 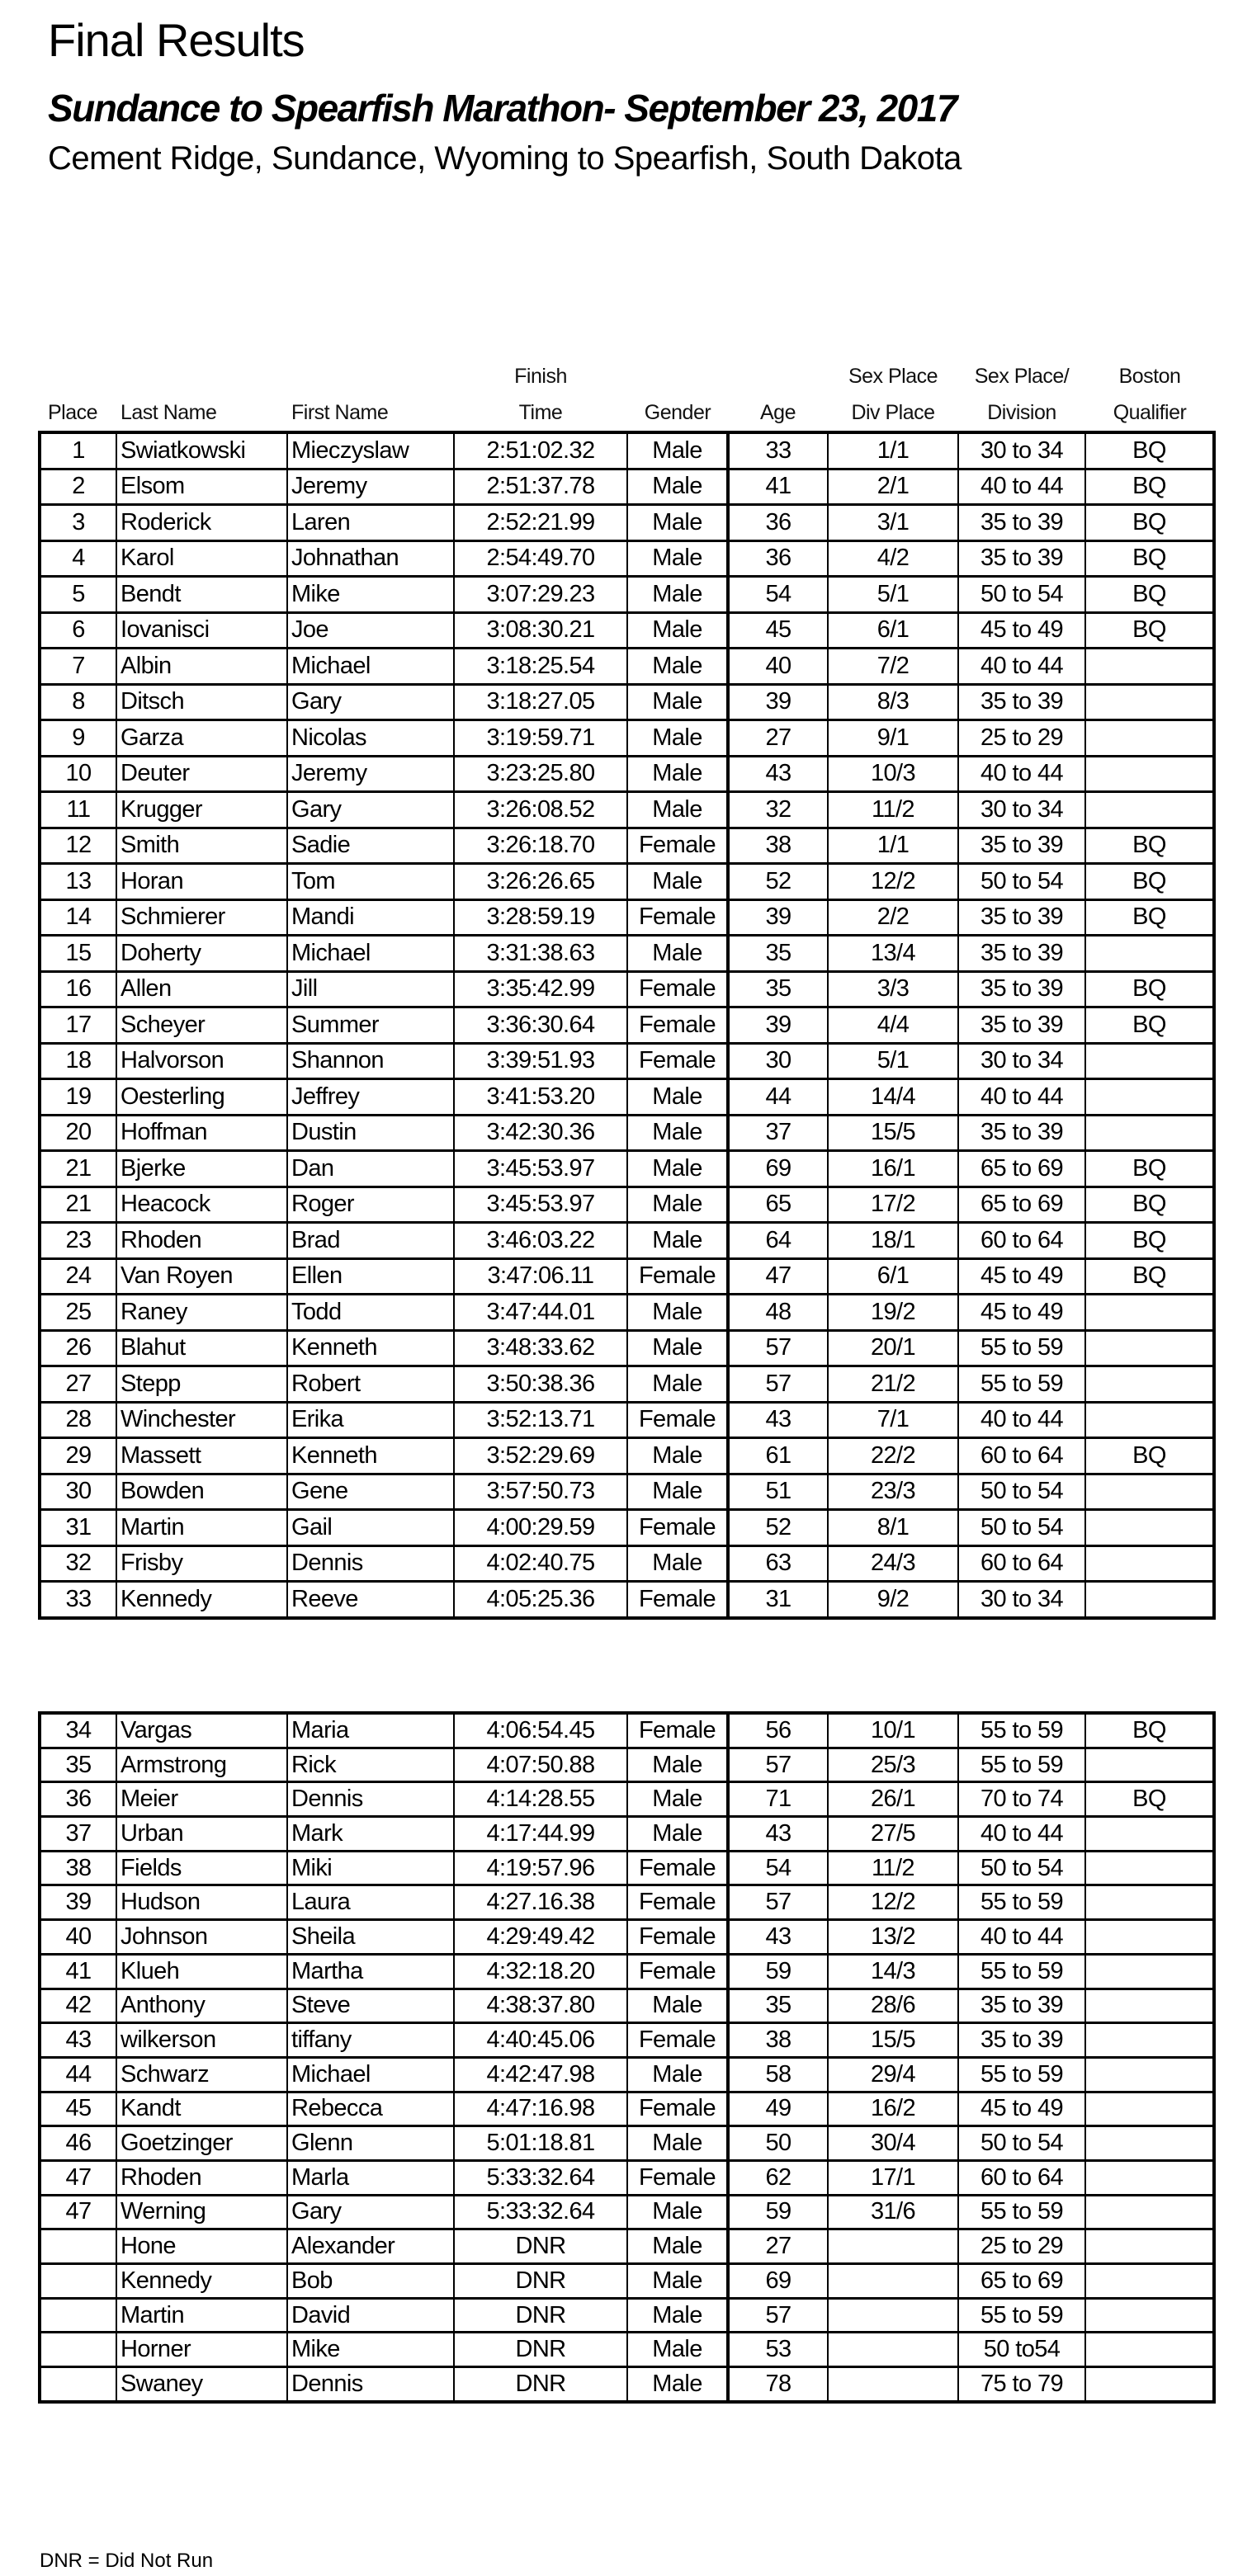 What do you see at coordinates (778, 1564) in the screenshot?
I see `cell-age: 63` at bounding box center [778, 1564].